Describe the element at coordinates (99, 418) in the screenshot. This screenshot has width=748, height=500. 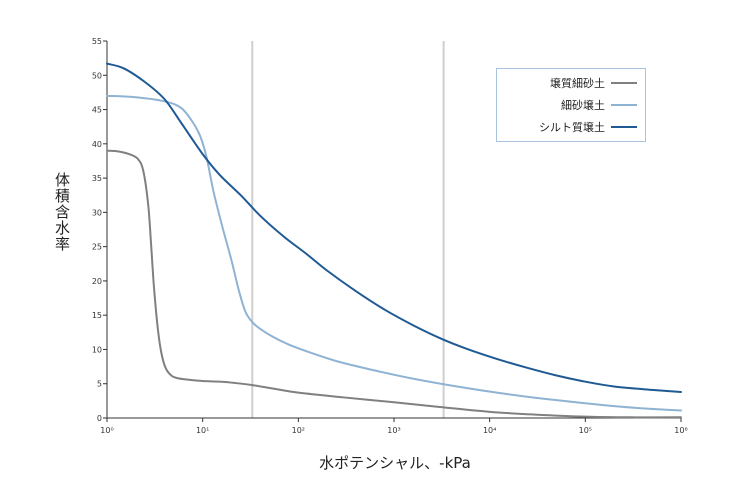
I see `y-tick-label: 0` at that location.